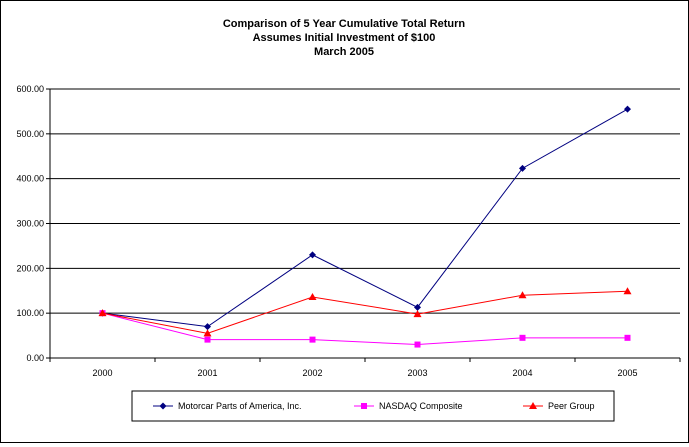  What do you see at coordinates (30, 224) in the screenshot?
I see `y-tick-label: 300.00` at bounding box center [30, 224].